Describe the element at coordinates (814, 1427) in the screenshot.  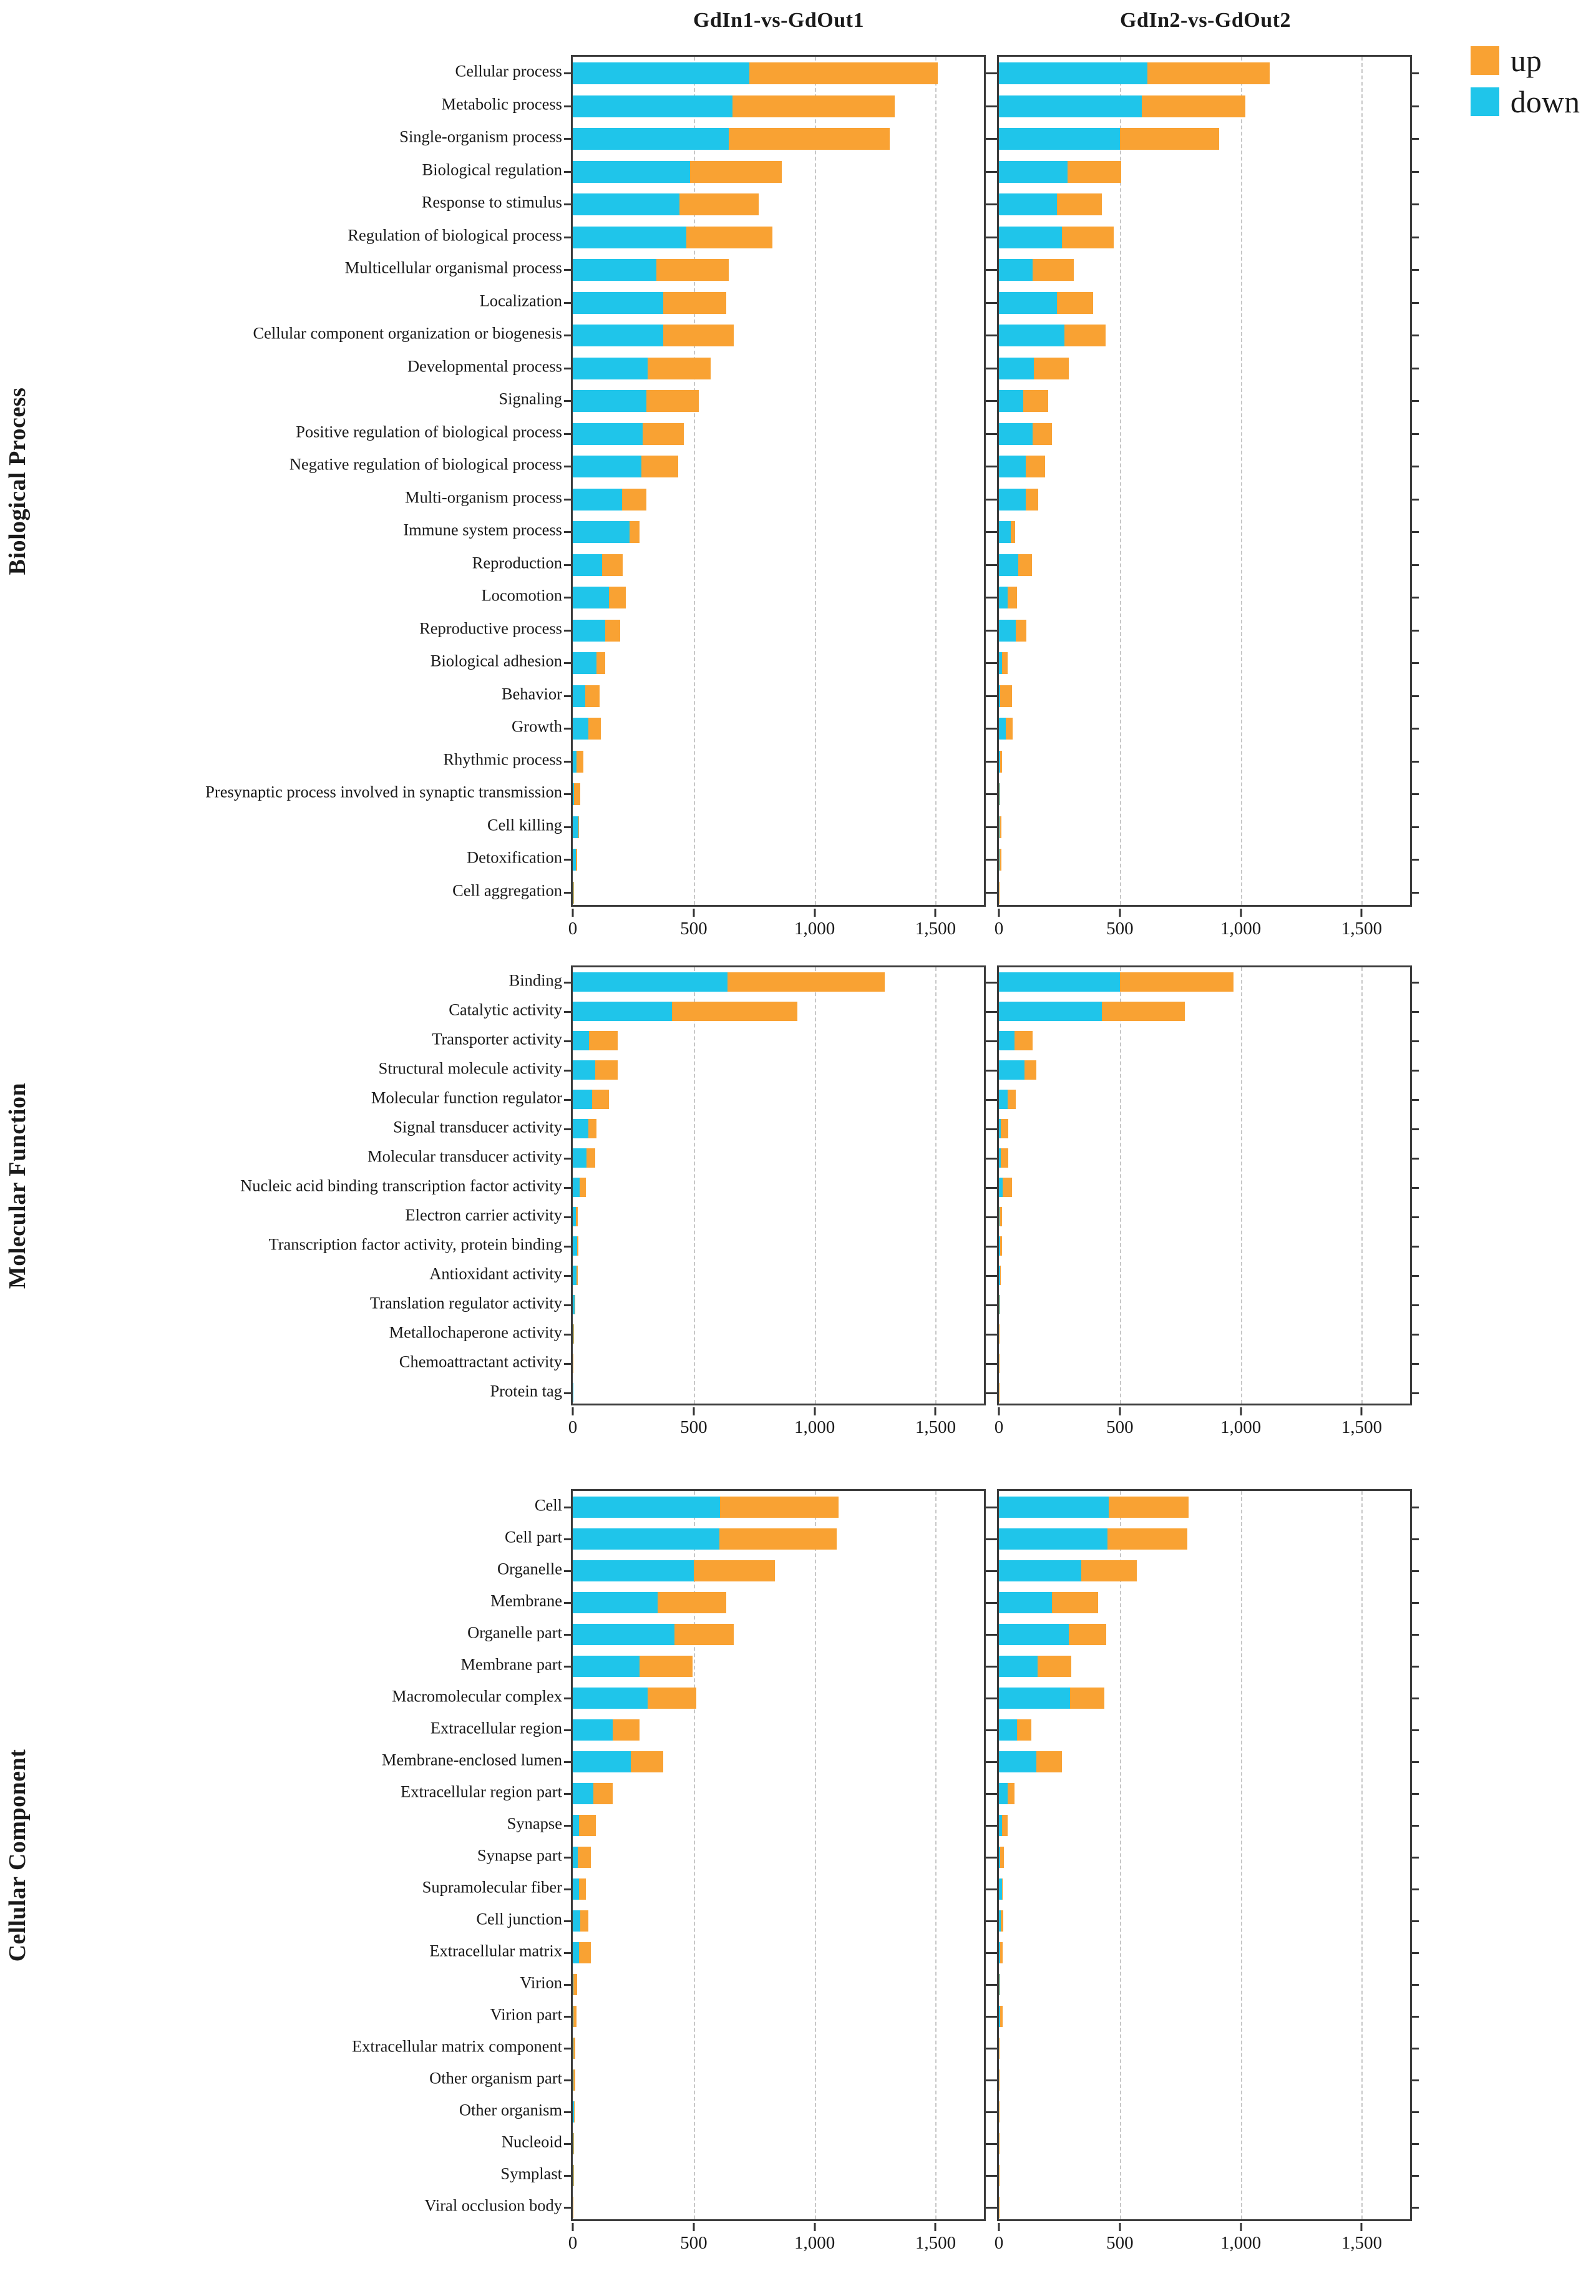
I see `x-axis-tick-label: 1,000` at that location.